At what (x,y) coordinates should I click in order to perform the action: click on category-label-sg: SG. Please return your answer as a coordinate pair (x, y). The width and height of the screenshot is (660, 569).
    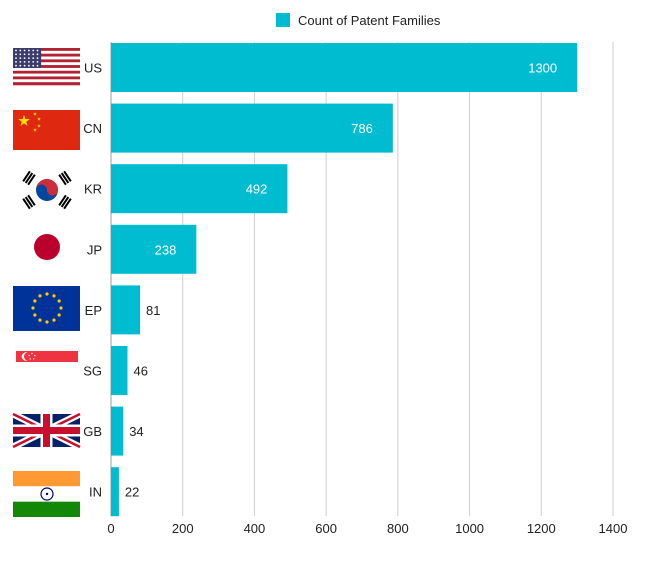
    Looking at the image, I should click on (92, 371).